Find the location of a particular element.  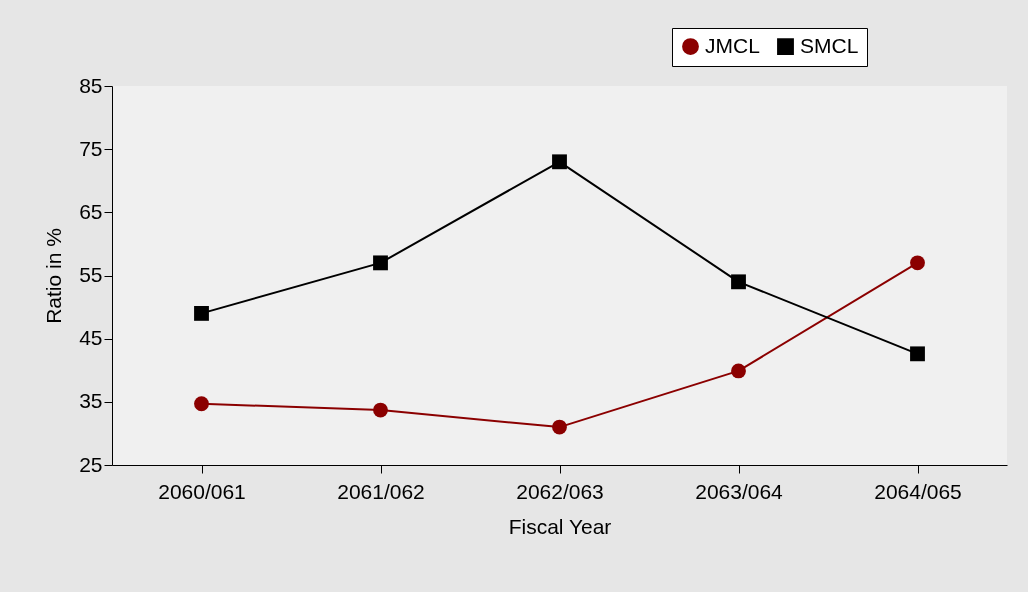

y-axis-title: Ratio in % is located at coordinates (54, 276).